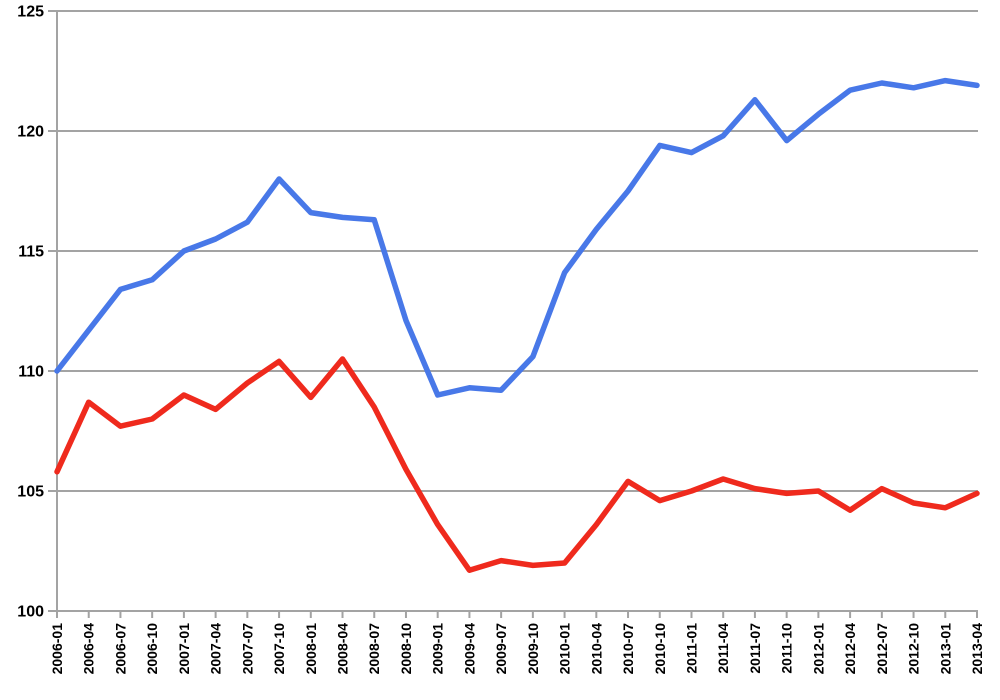  I want to click on x-tick-label: 2012-07, so click(882, 649).